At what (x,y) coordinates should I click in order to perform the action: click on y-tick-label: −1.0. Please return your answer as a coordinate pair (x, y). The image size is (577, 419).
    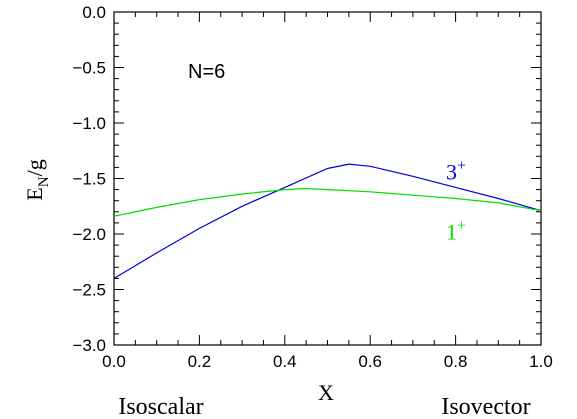
    Looking at the image, I should click on (89, 123).